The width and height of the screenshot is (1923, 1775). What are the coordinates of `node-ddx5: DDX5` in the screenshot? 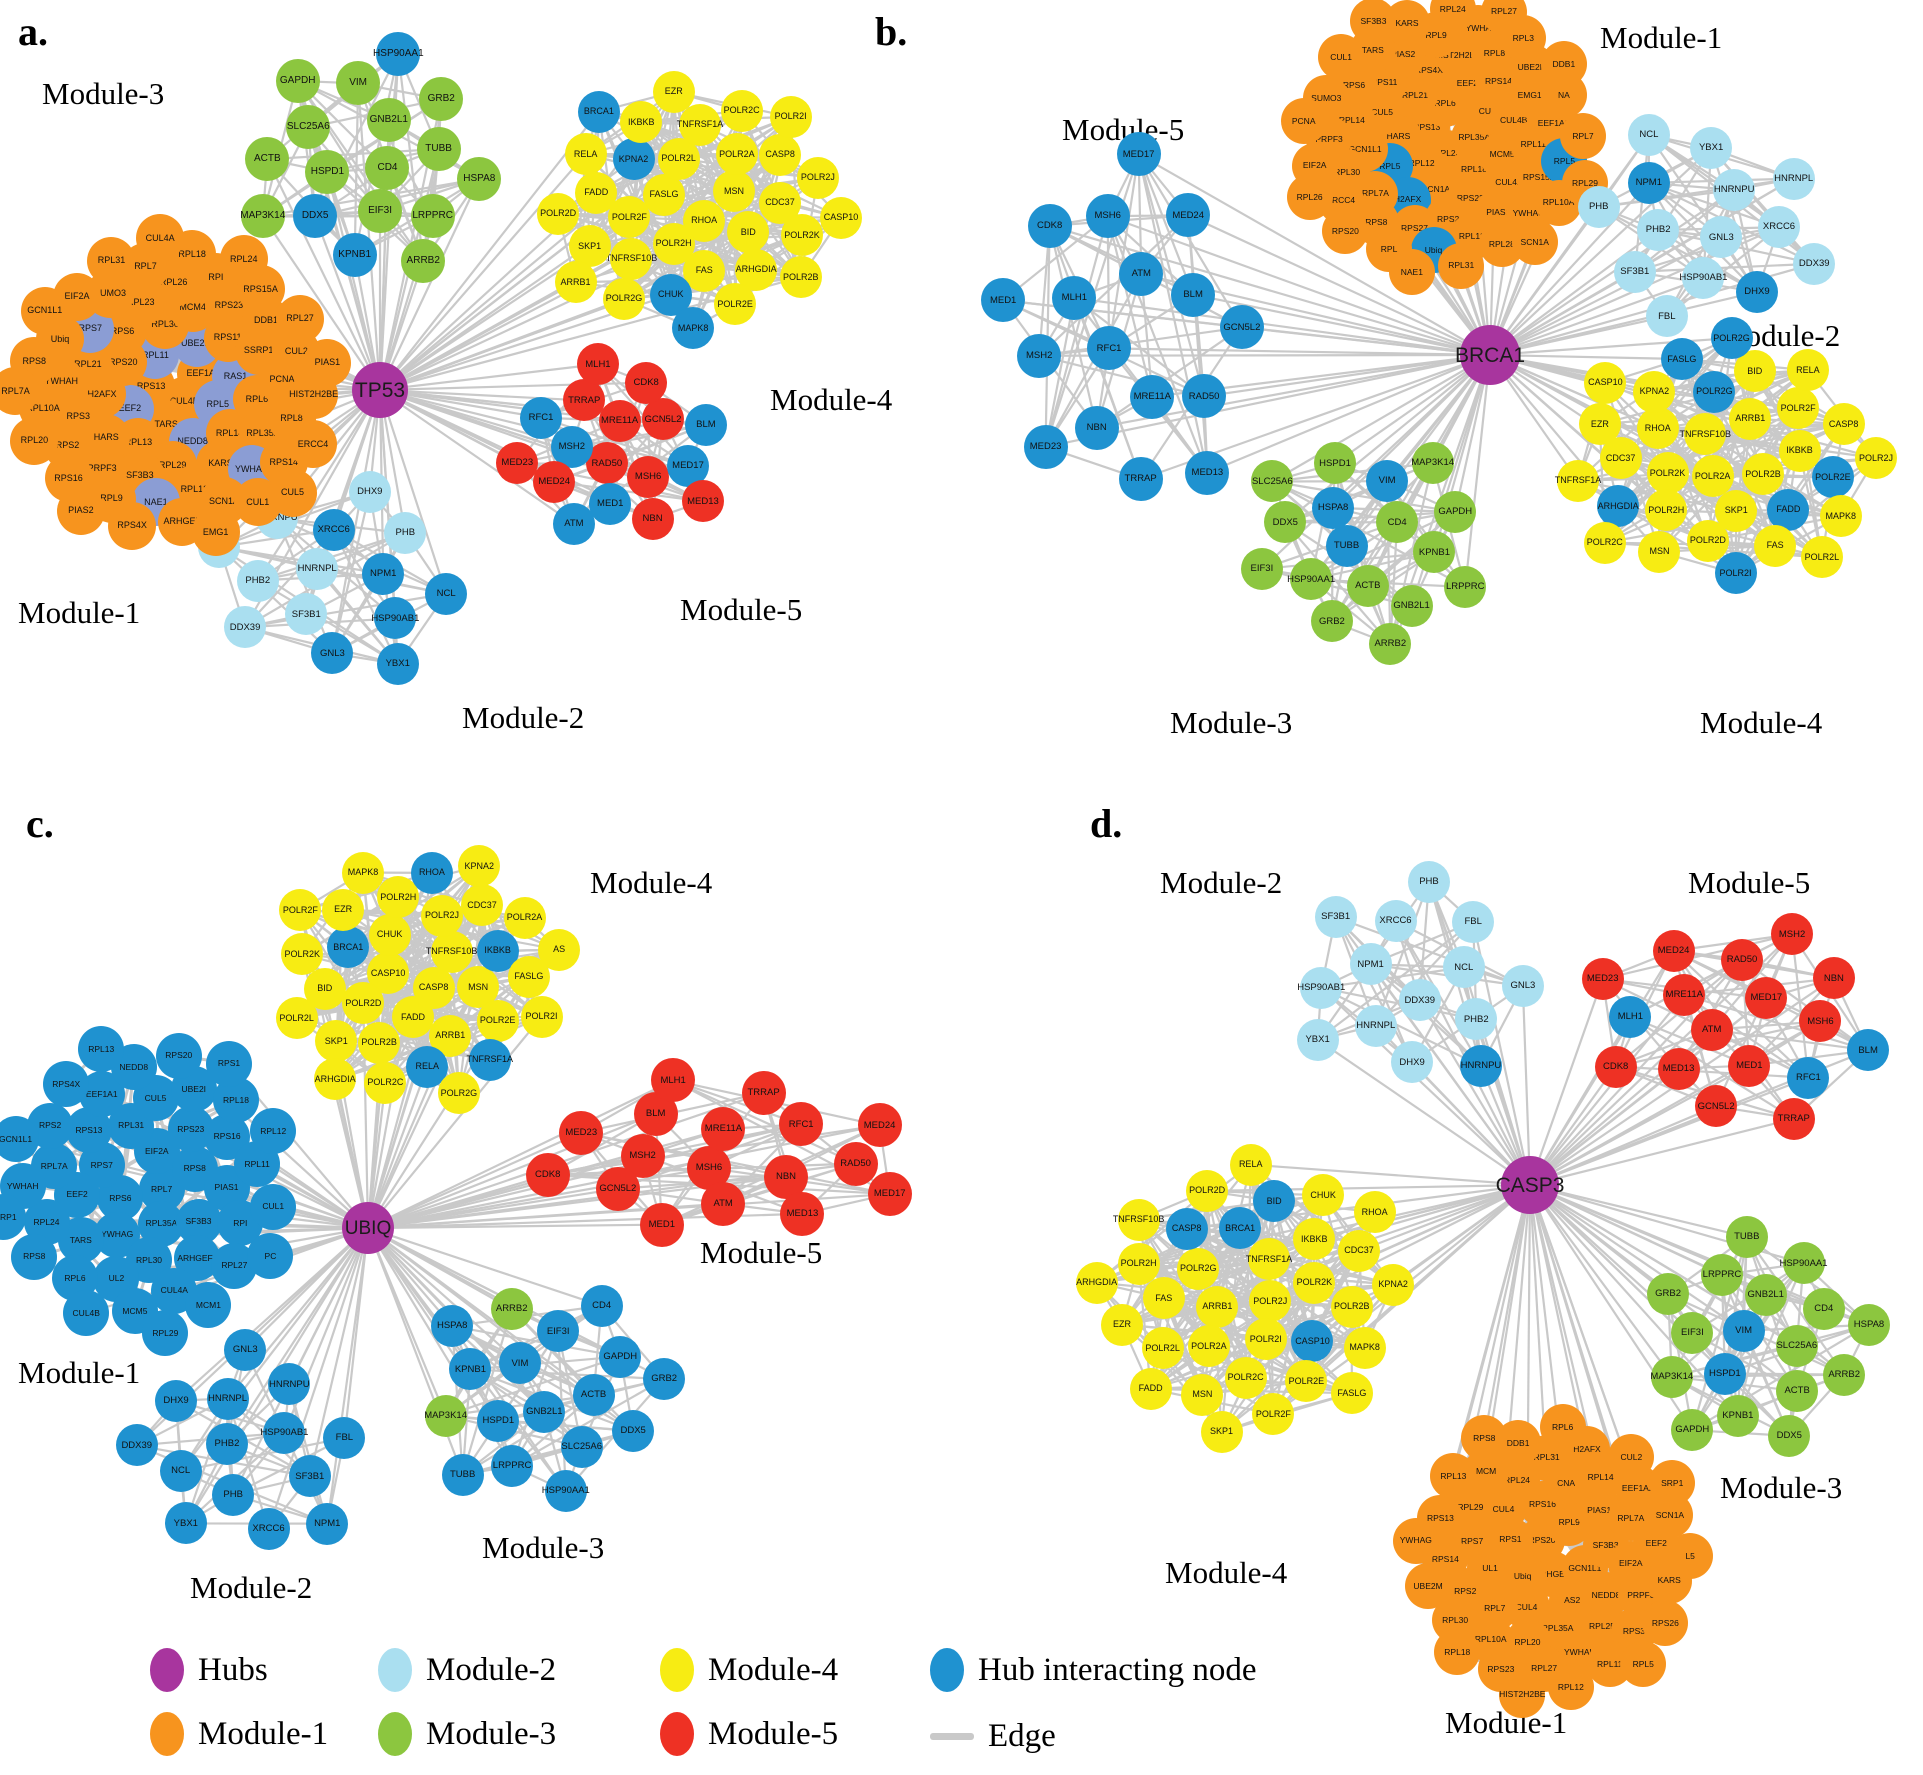 It's located at (1285, 522).